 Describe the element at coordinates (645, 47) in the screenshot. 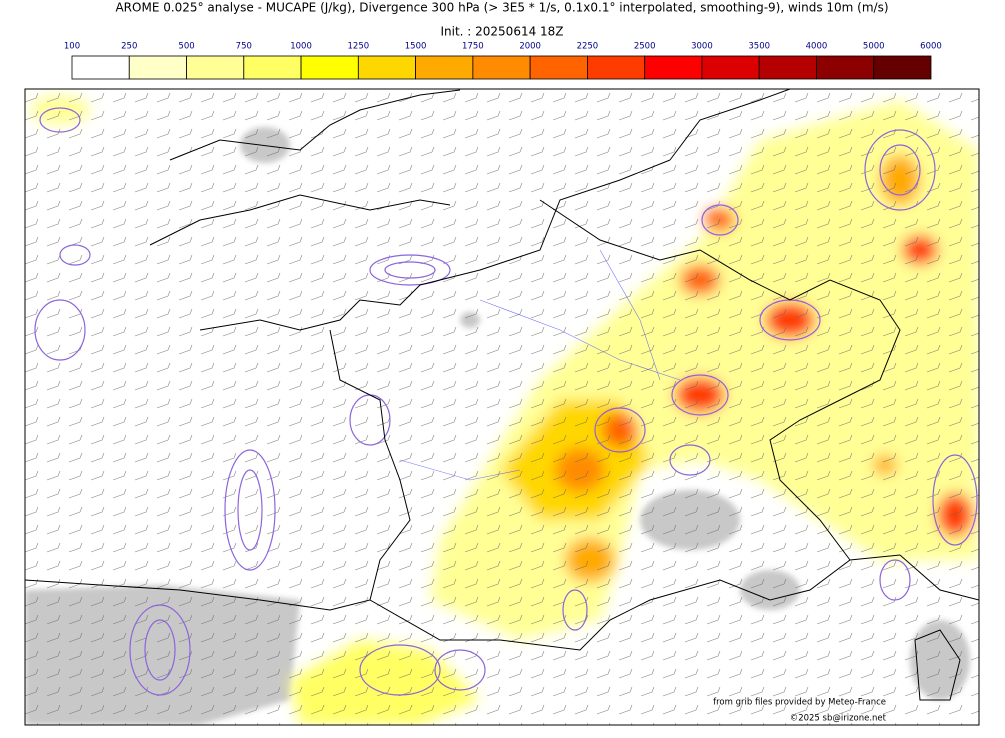

I see `colorbar-tick-label: 2500` at that location.